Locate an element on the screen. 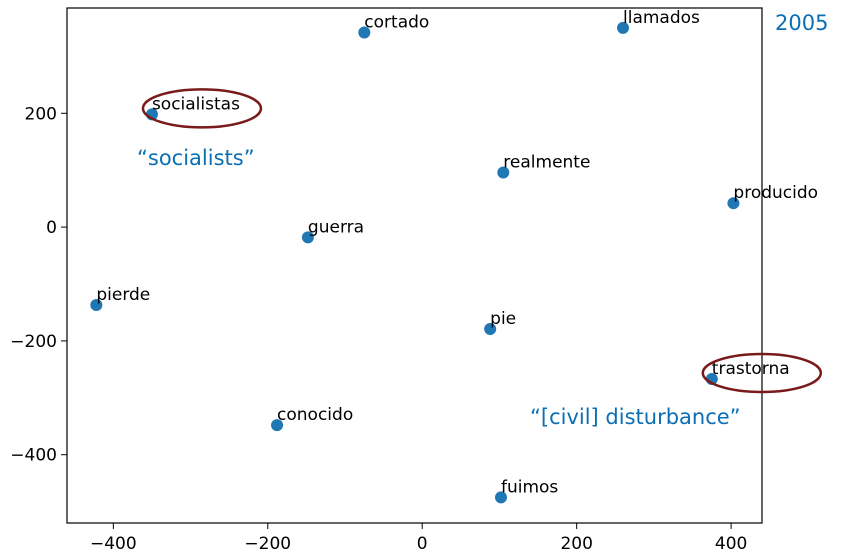  x-tick-label: 0 is located at coordinates (422, 544).